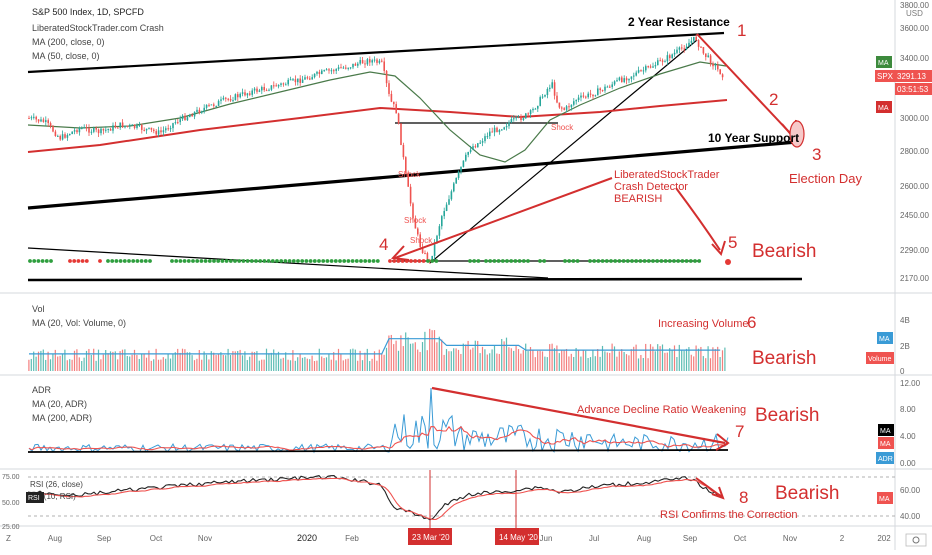 The height and width of the screenshot is (555, 932). What do you see at coordinates (914, 13) in the screenshot?
I see `price-unit: USD` at bounding box center [914, 13].